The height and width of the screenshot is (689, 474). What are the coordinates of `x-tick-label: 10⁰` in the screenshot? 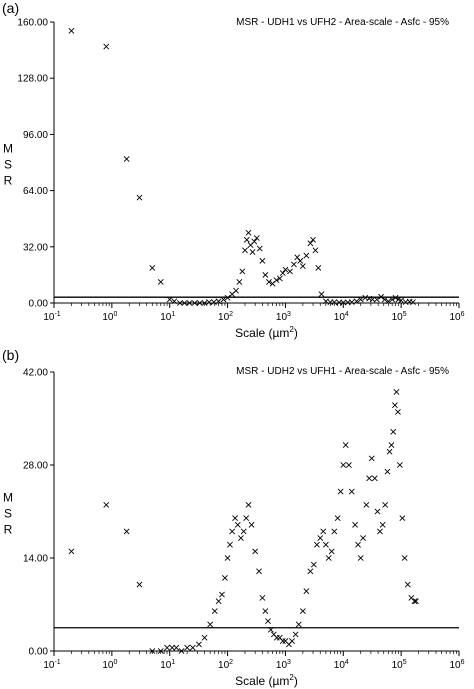 It's located at (109, 317).